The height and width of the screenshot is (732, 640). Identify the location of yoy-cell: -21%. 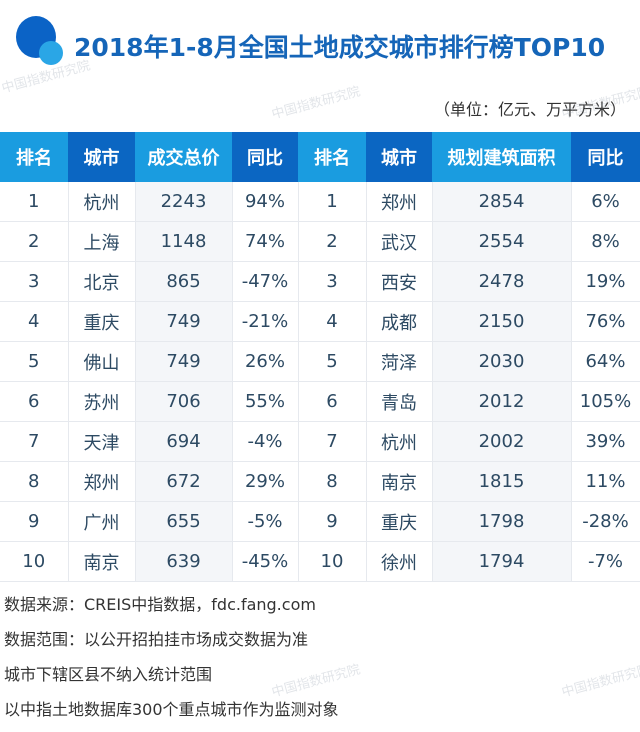
(265, 321).